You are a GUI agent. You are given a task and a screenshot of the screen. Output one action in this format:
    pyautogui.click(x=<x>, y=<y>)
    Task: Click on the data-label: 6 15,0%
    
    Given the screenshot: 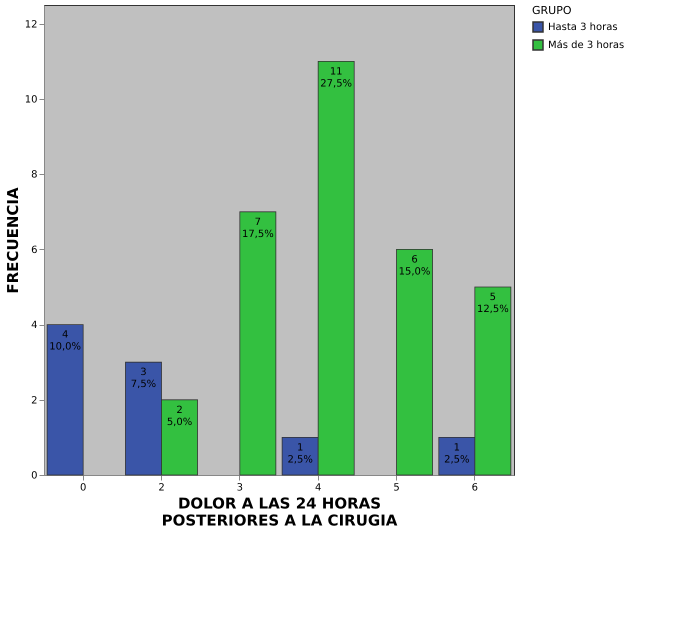 What is the action you would take?
    pyautogui.click(x=414, y=266)
    